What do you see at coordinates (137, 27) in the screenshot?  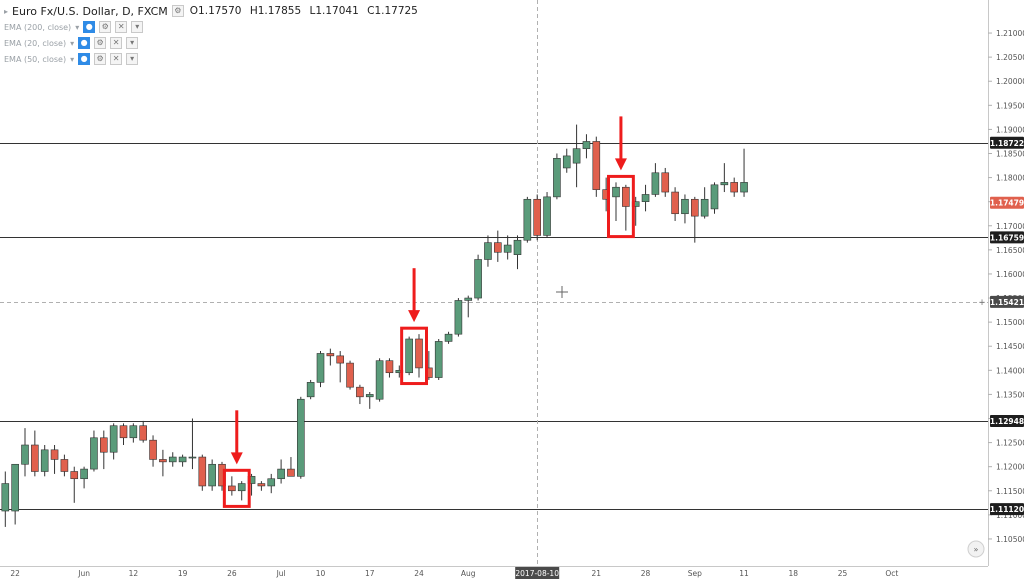 I see `more-icon: ▾` at bounding box center [137, 27].